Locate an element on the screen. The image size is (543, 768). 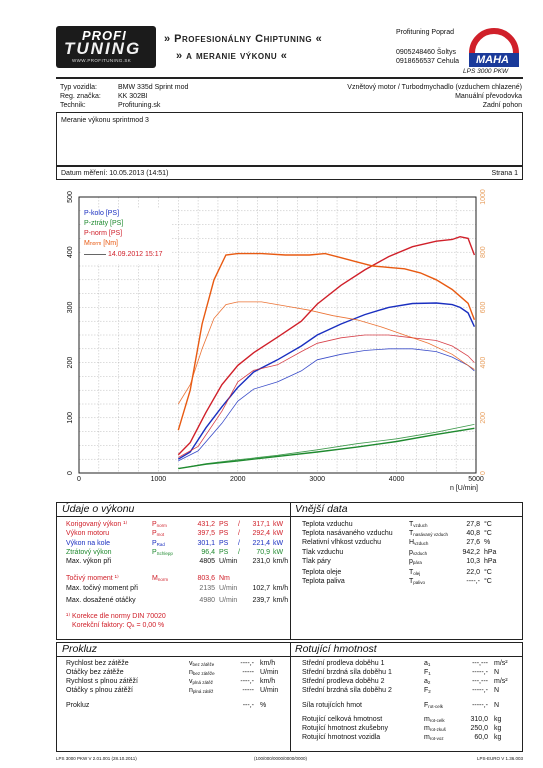
rotating-row-symbol: a1 is located at coordinates (427, 664).